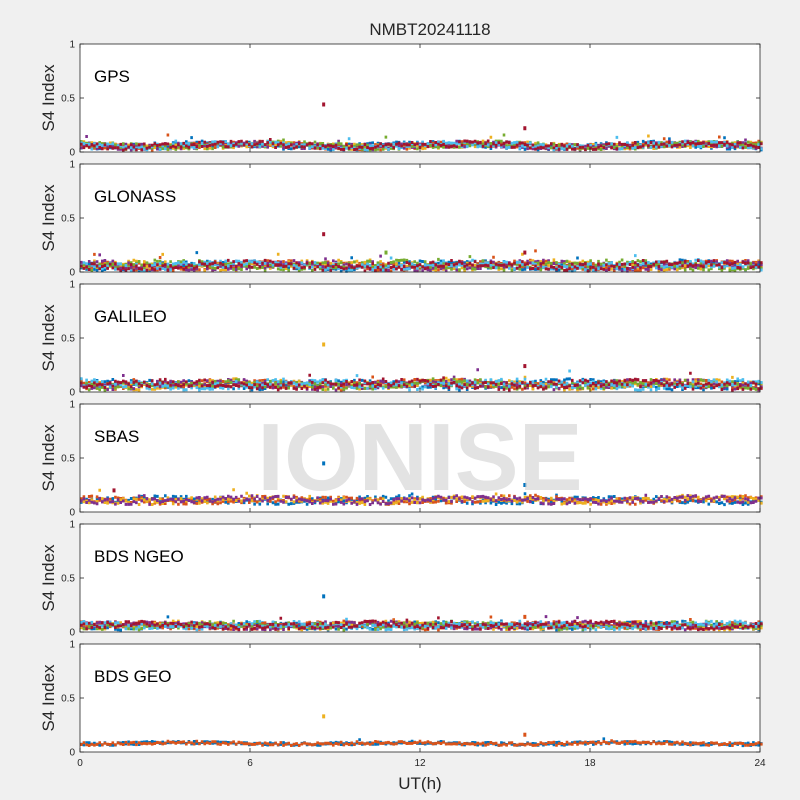 The image size is (800, 800). Describe the element at coordinates (80, 763) in the screenshot. I see `x-tick-label: 0` at that location.